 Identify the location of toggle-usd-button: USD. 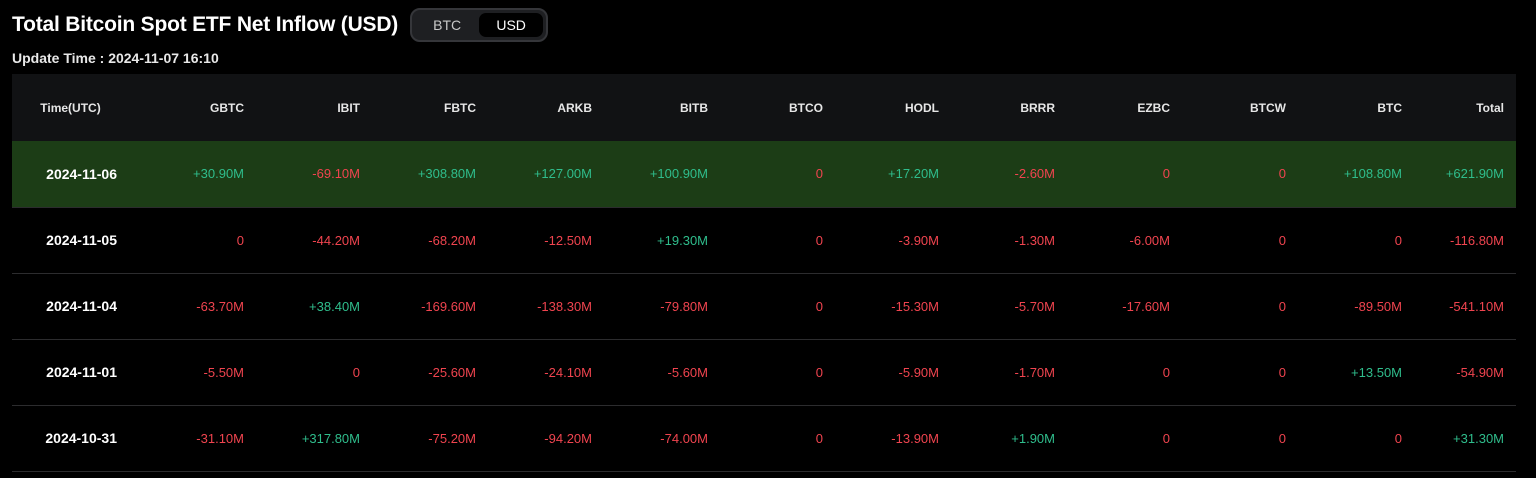
(511, 25).